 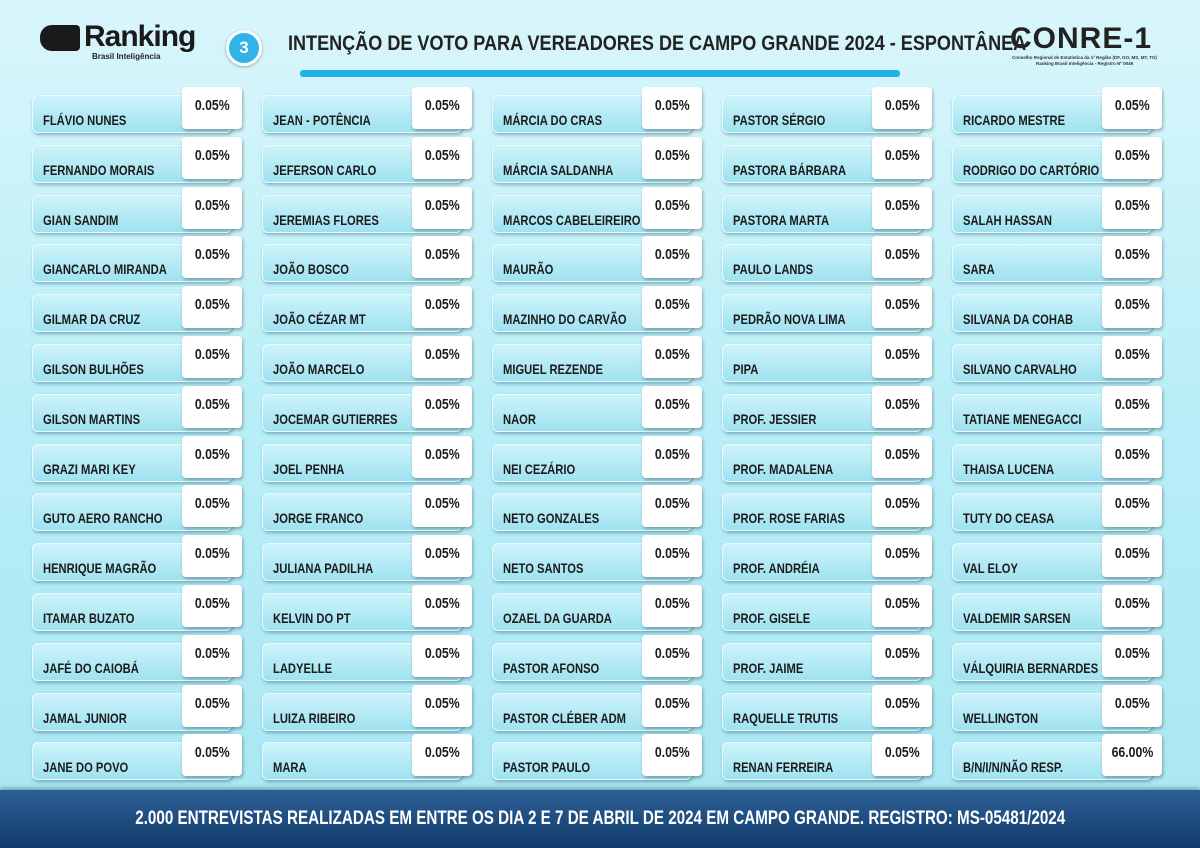 What do you see at coordinates (773, 269) in the screenshot?
I see `candidate-name: PAULO LANDS` at bounding box center [773, 269].